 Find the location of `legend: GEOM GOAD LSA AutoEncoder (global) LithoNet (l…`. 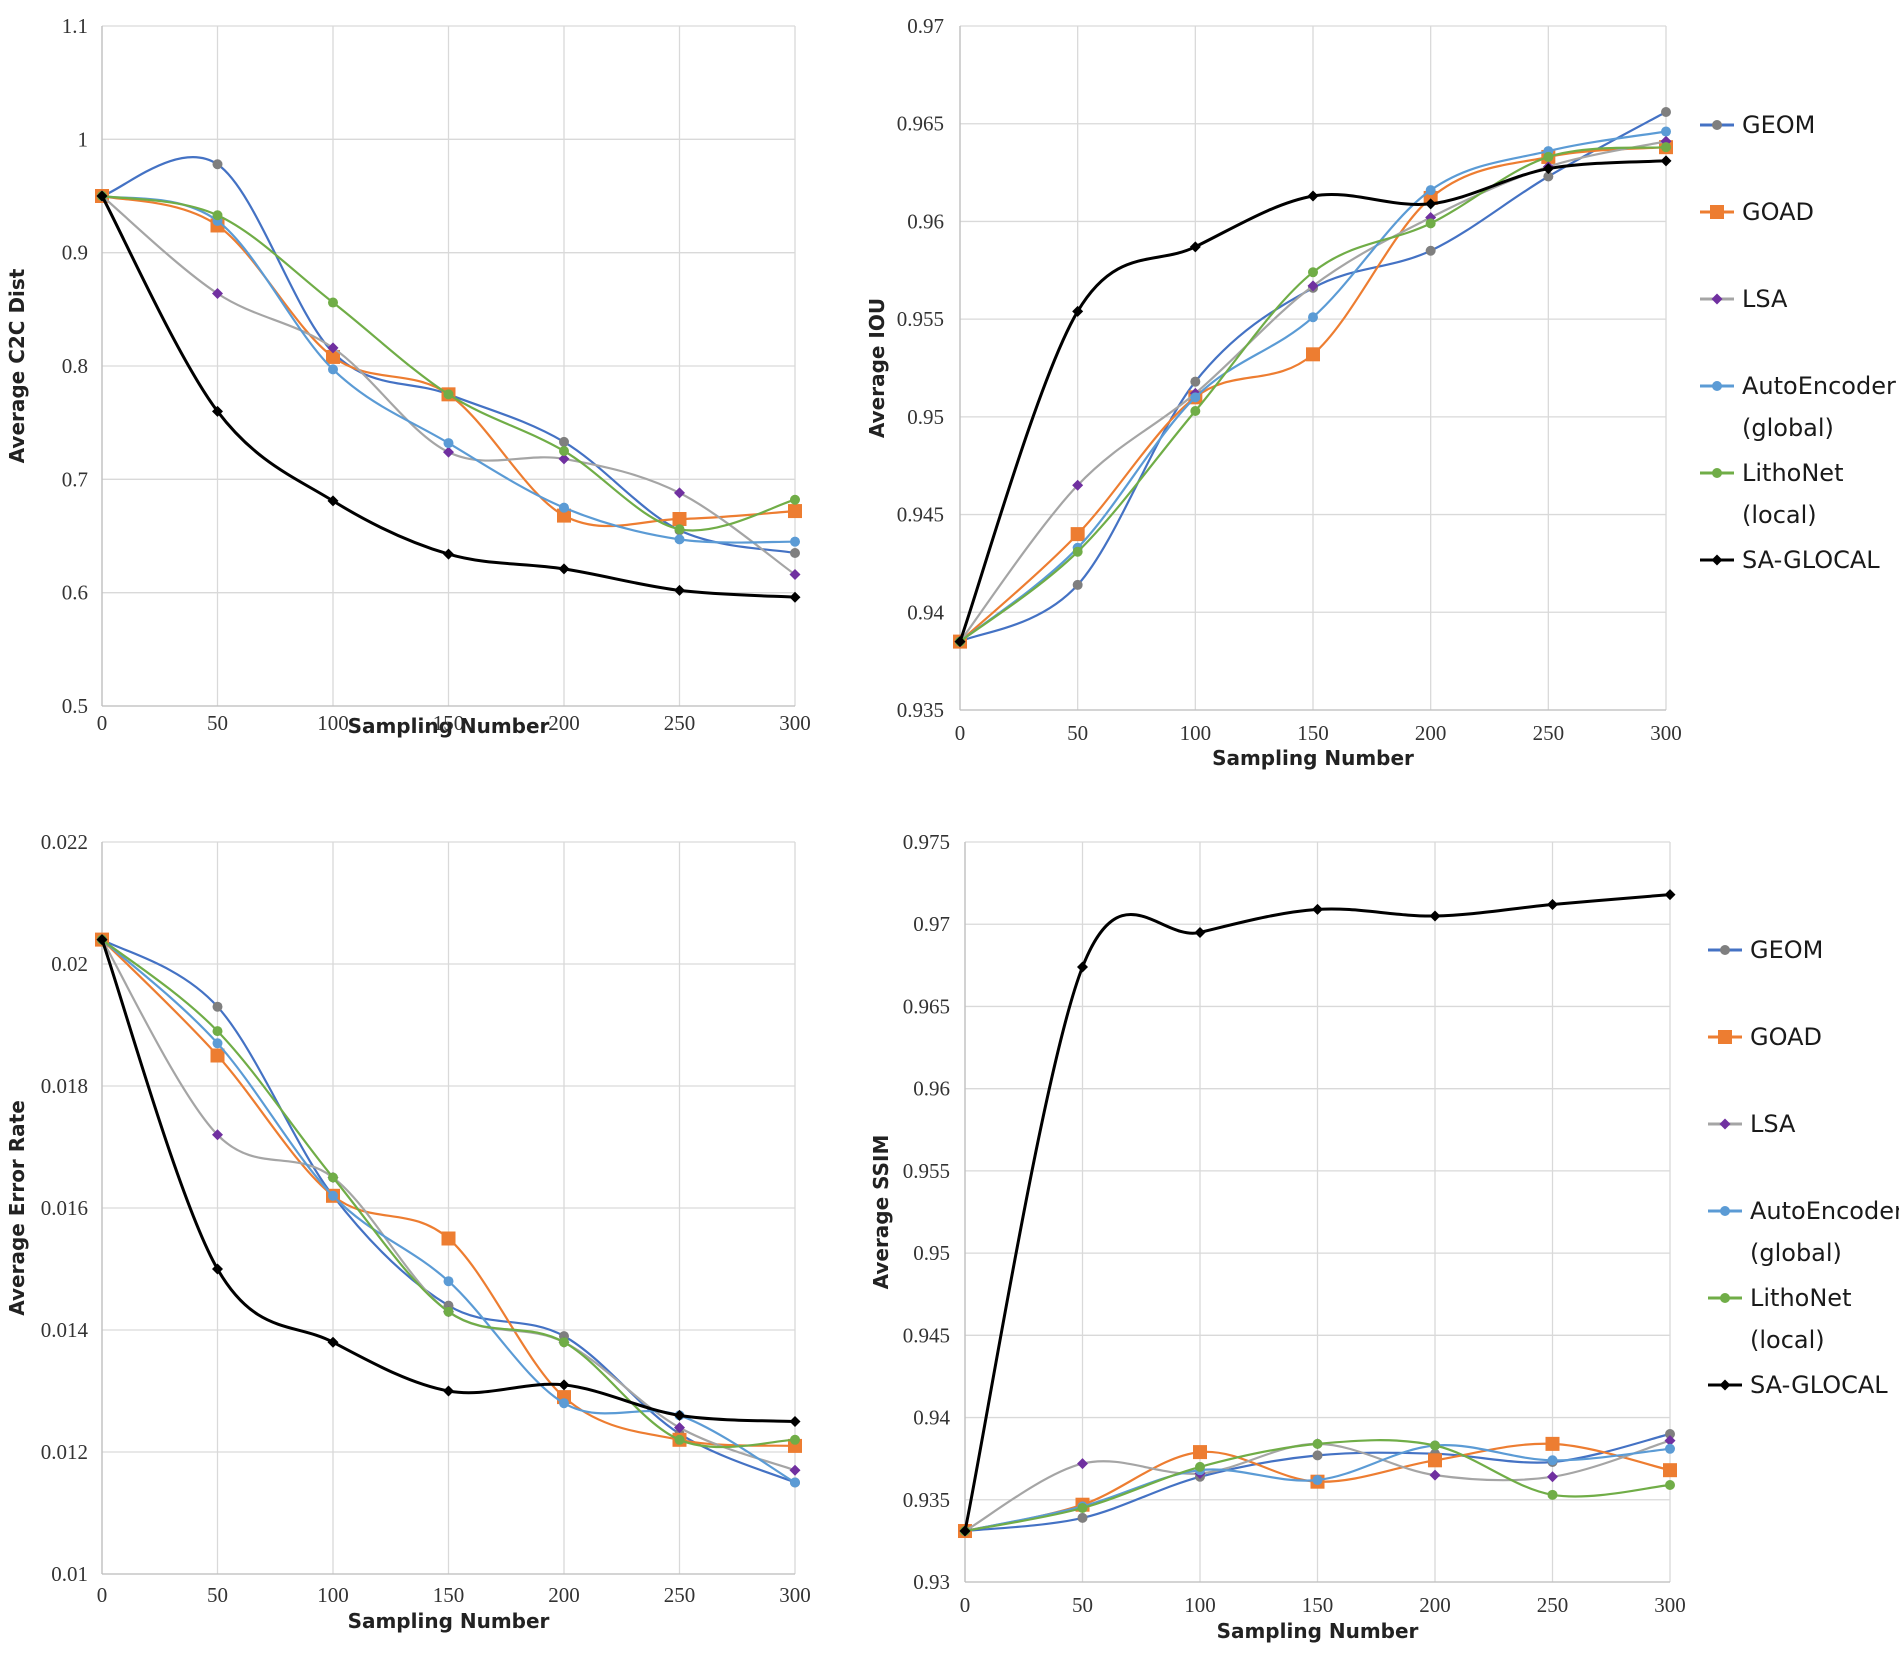

legend: GEOM GOAD LSA AutoEncoder (global) LithoNet (l… is located at coordinates (1803, 1167).